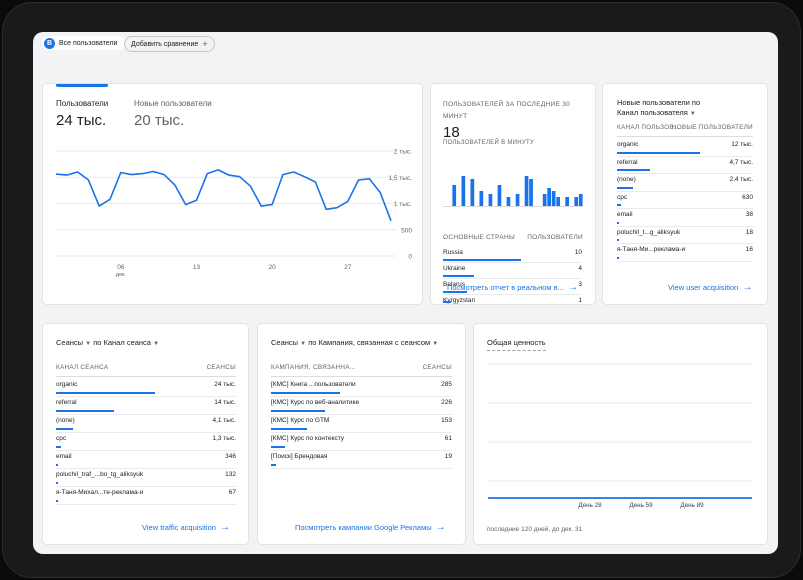 The width and height of the screenshot is (803, 580). What do you see at coordinates (361, 405) in the screenshot?
I see `table-row: [КМС] Курс по веб-аналитике 226` at bounding box center [361, 405].